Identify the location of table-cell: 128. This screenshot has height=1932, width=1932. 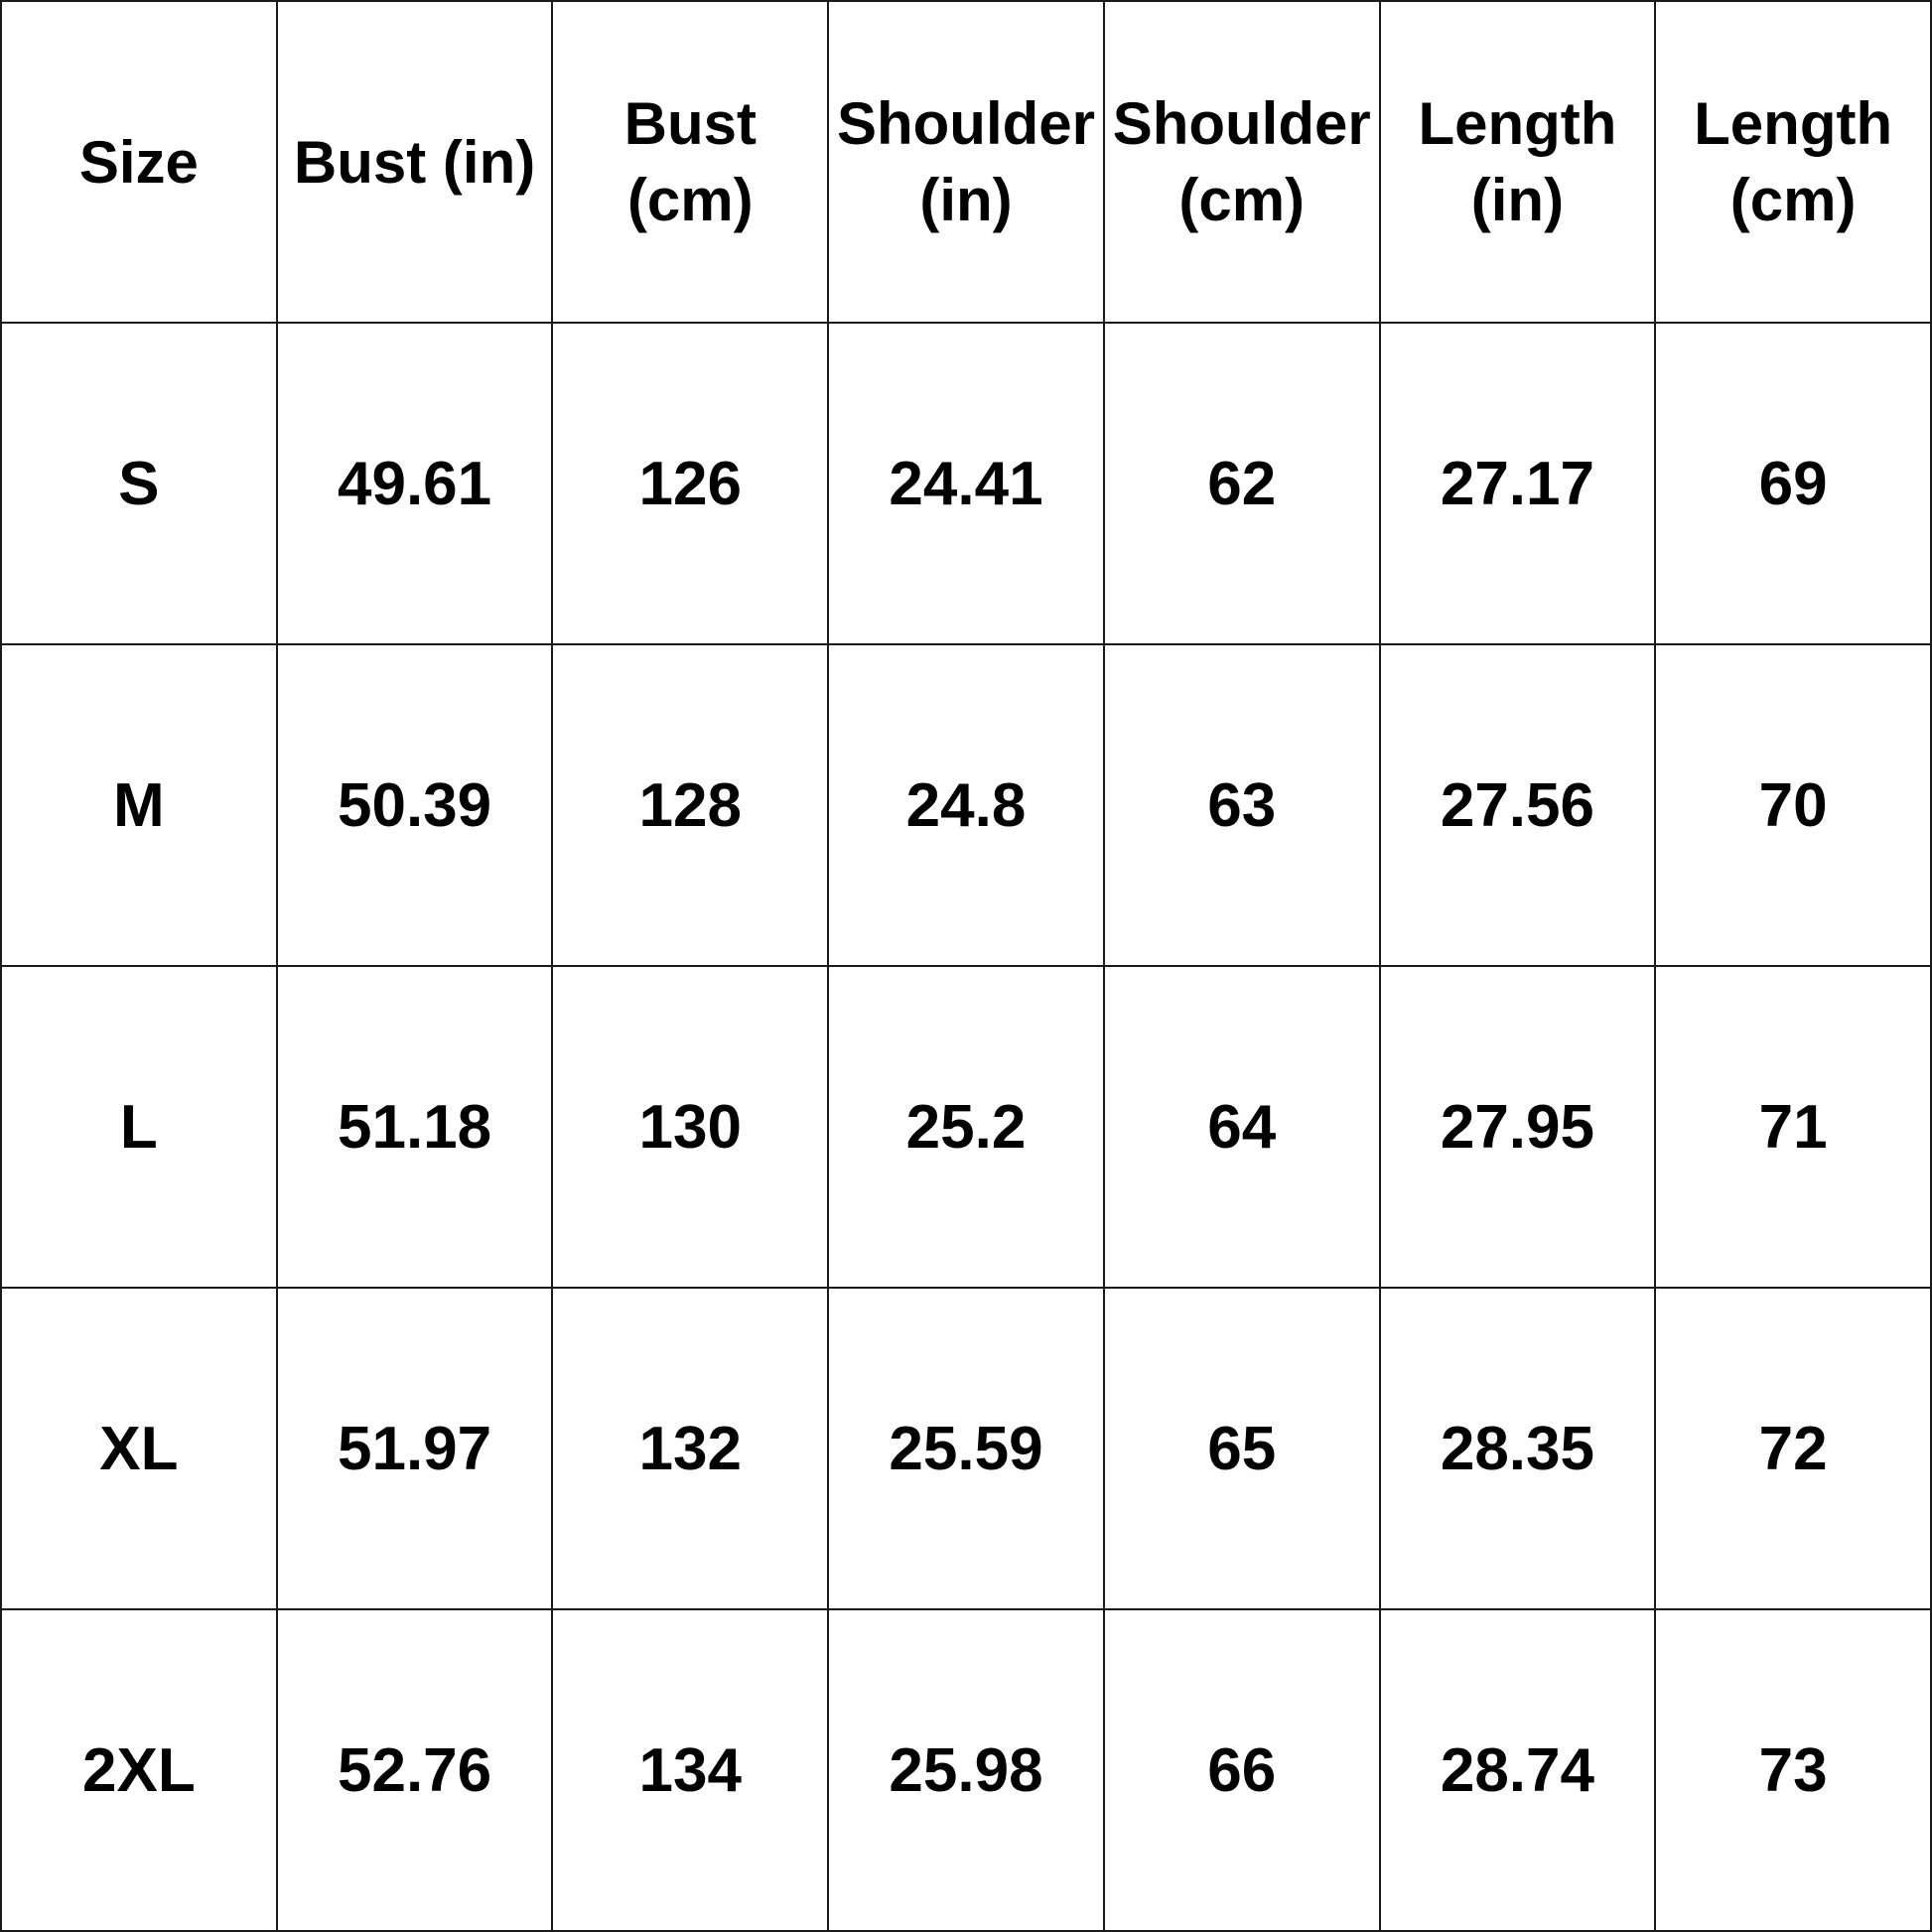
(691, 806).